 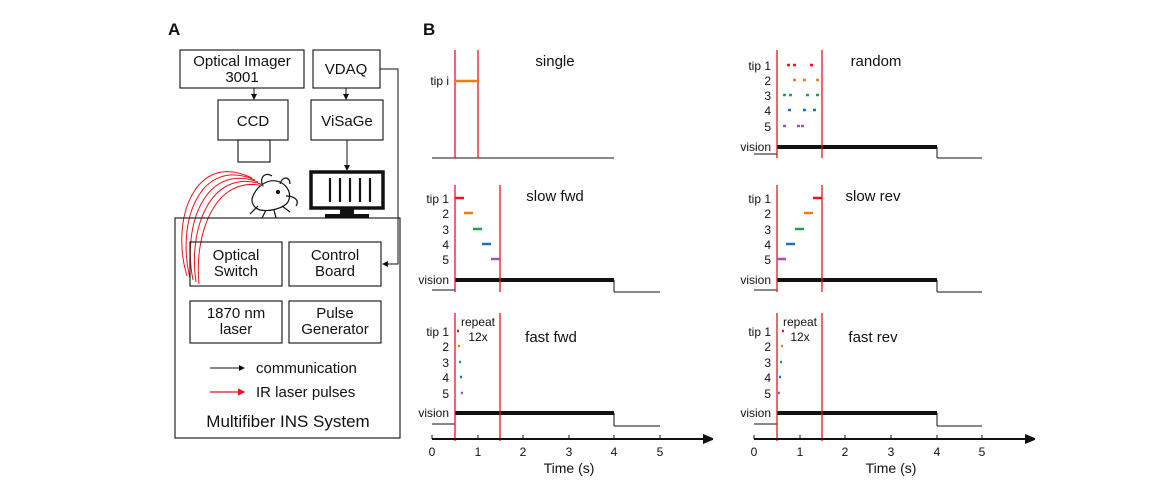 What do you see at coordinates (861, 104) in the screenshot?
I see `plot-random: tip 1 2 3 4 5 vision random` at bounding box center [861, 104].